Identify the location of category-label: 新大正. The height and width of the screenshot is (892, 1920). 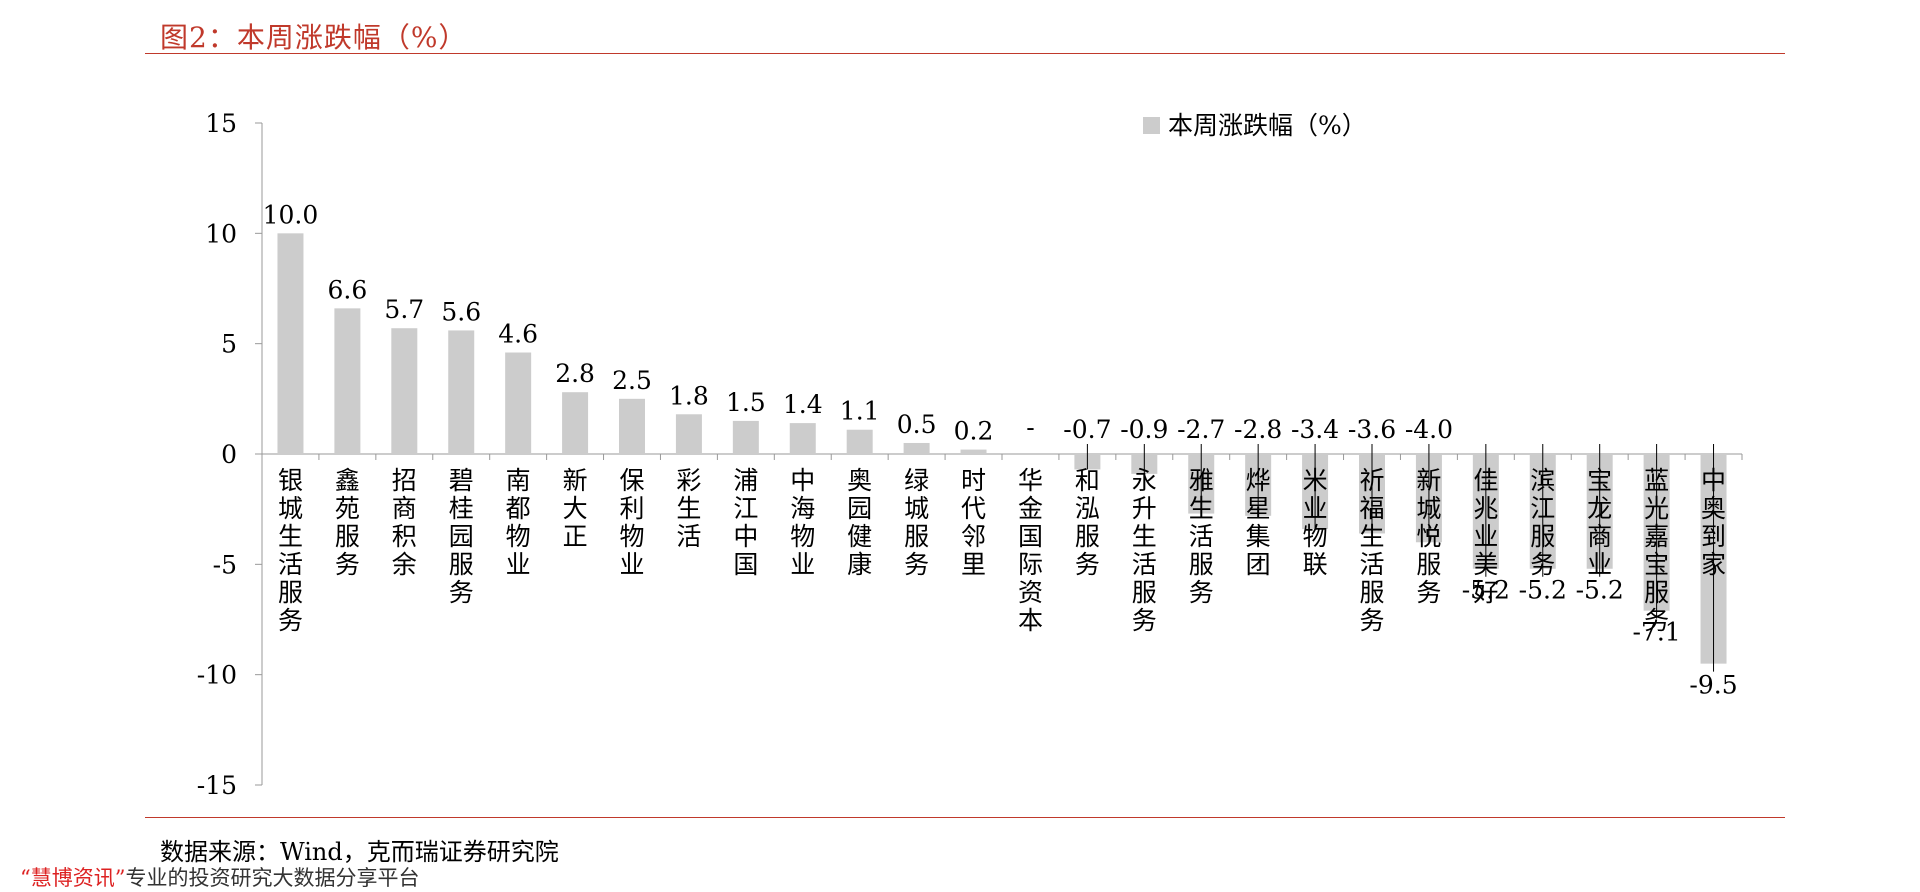
(575, 508).